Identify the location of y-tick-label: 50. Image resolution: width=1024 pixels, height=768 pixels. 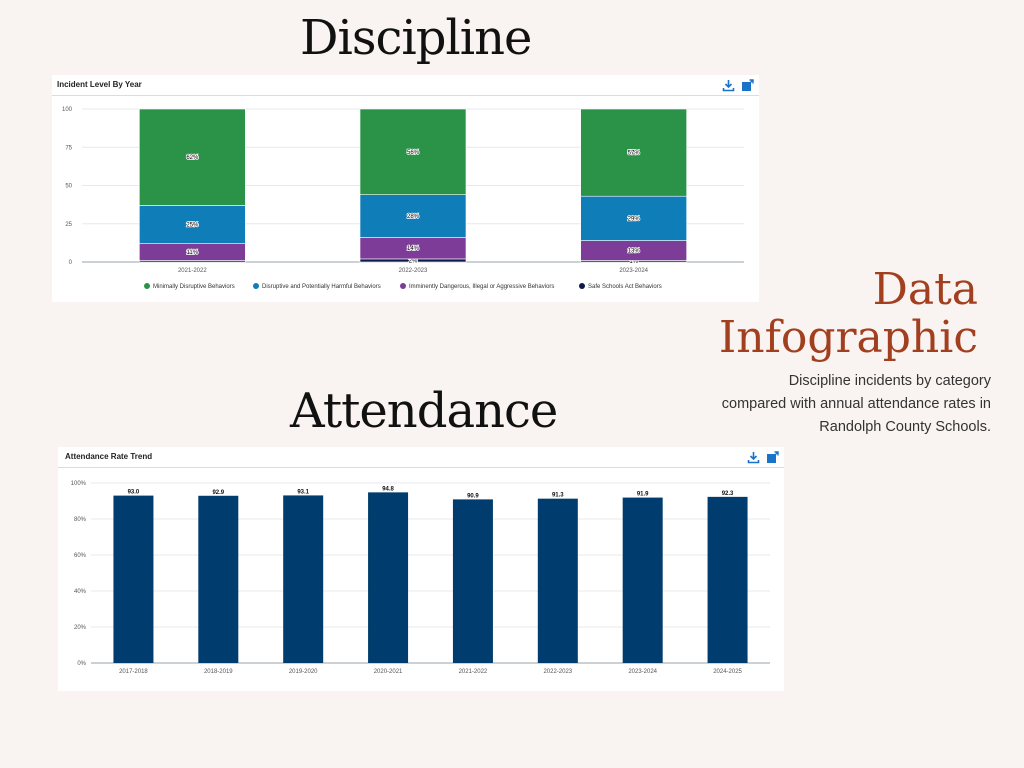
(68, 187).